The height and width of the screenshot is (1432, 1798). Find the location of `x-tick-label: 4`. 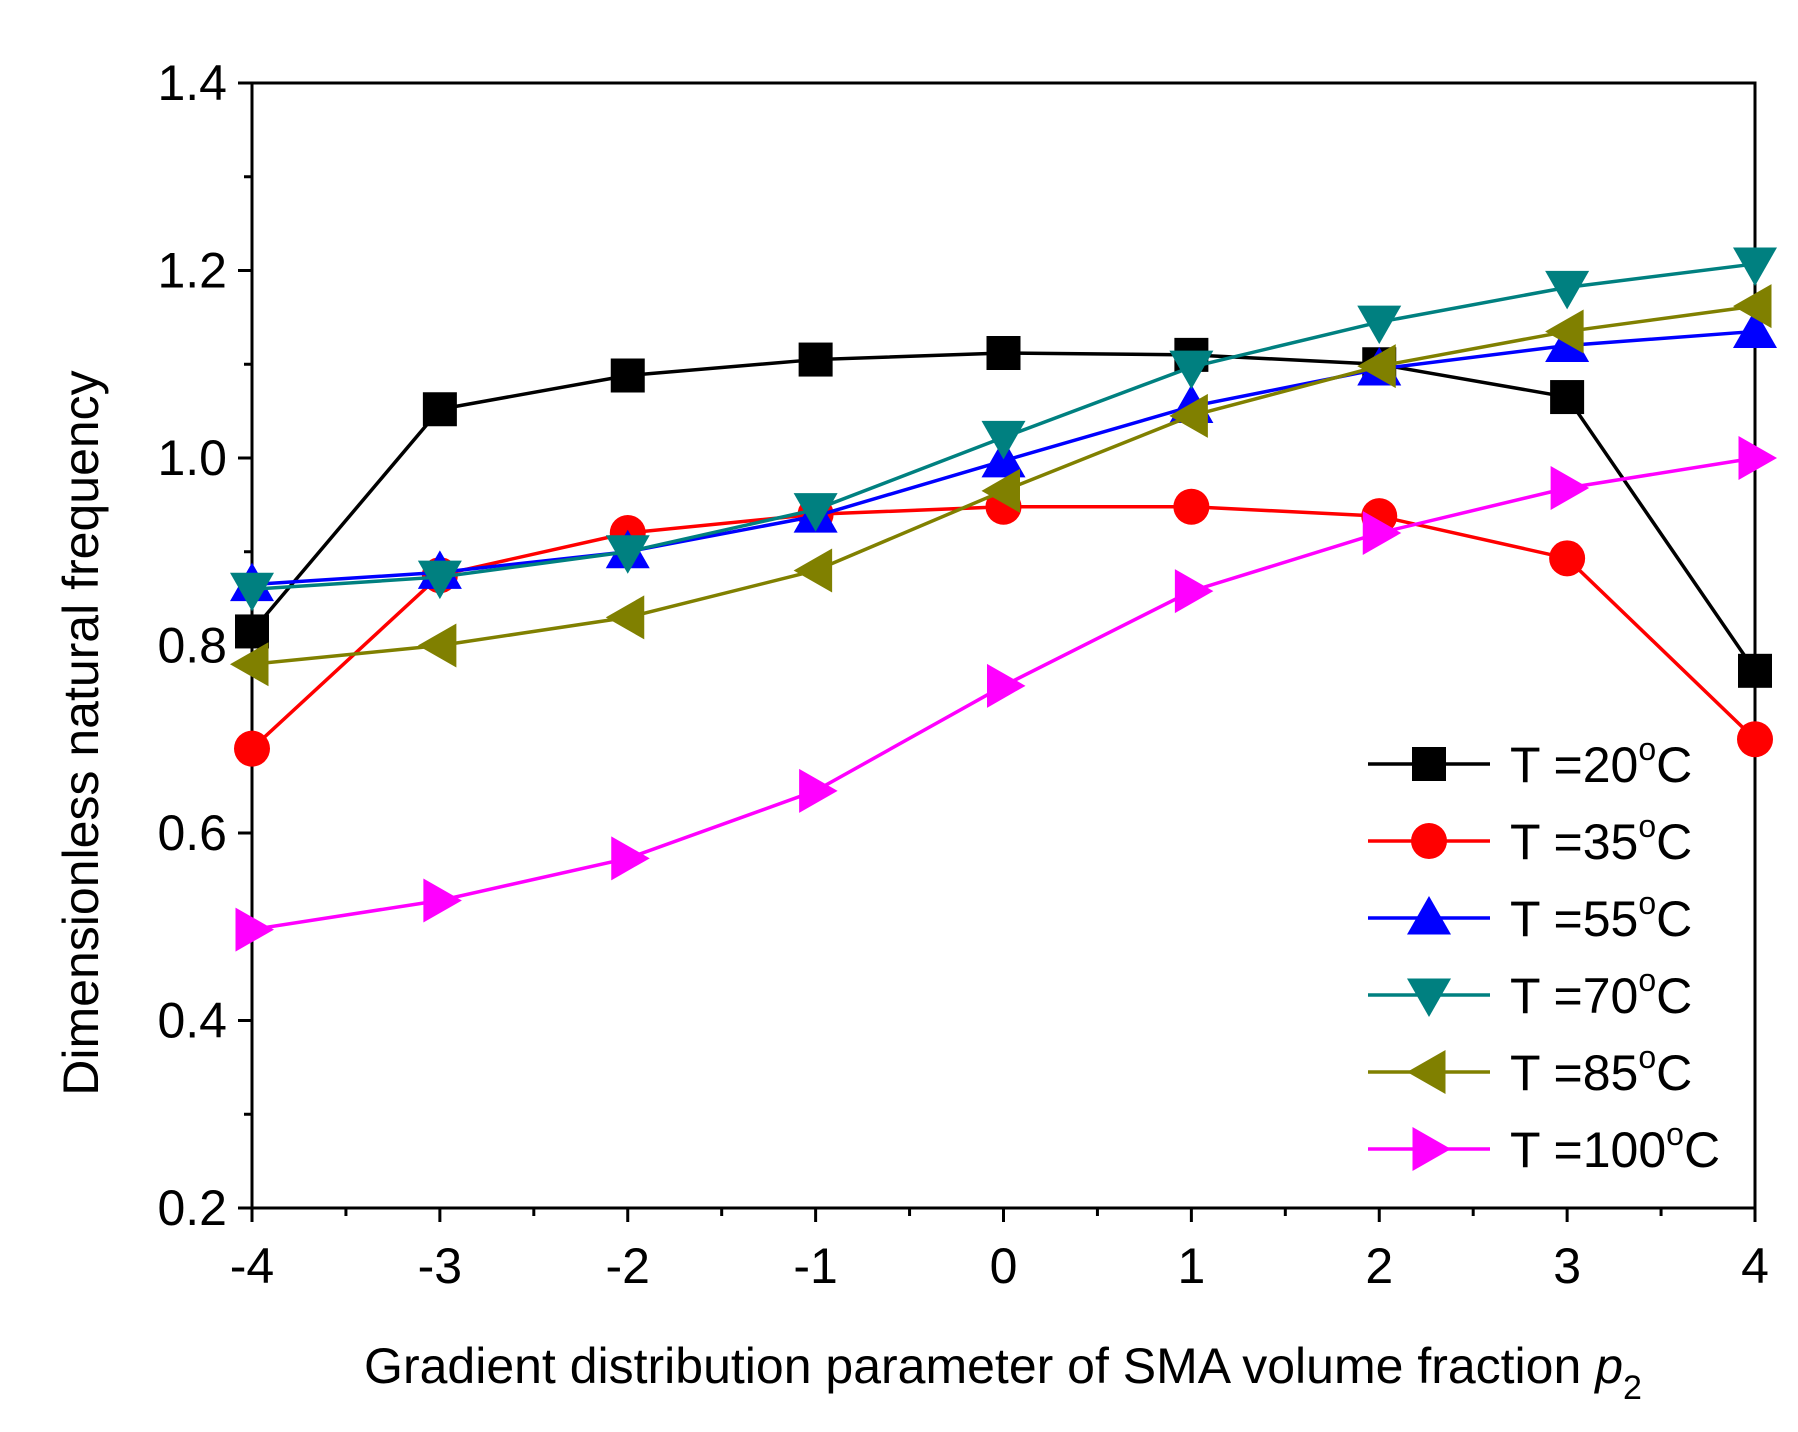

x-tick-label: 4 is located at coordinates (1755, 1266).